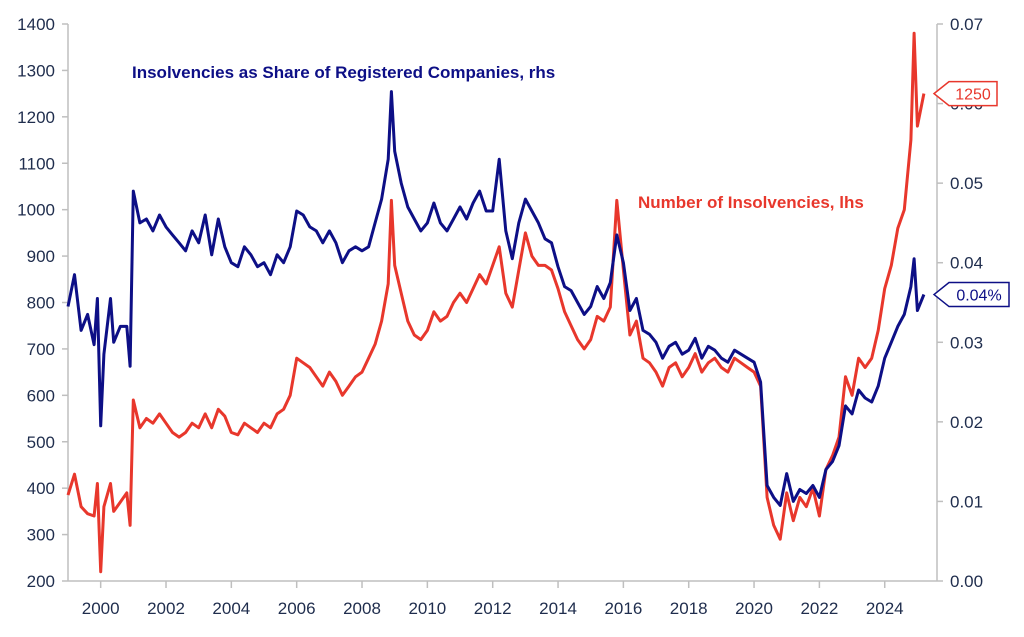  Describe the element at coordinates (966, 24) in the screenshot. I see `right-tick-label: 0.07` at that location.